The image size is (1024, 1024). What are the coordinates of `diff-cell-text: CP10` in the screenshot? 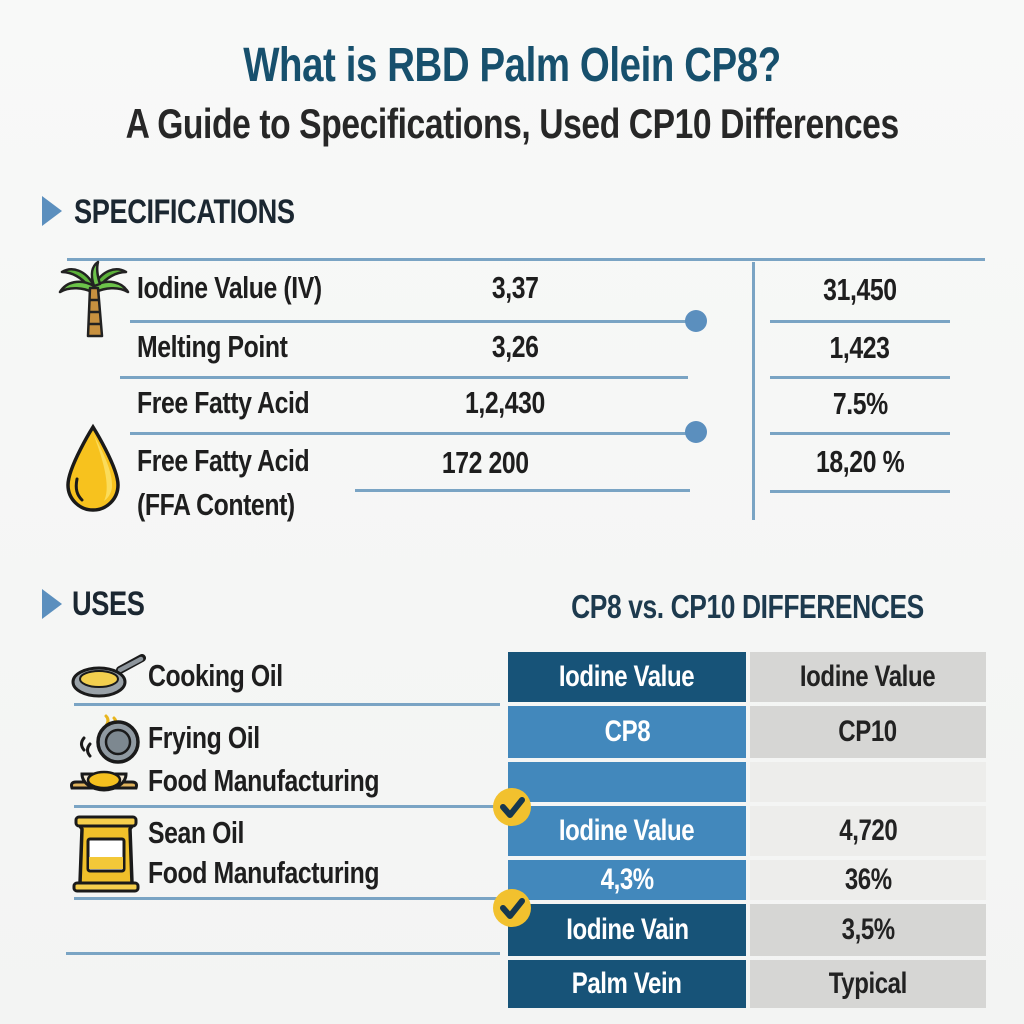 It's located at (868, 731).